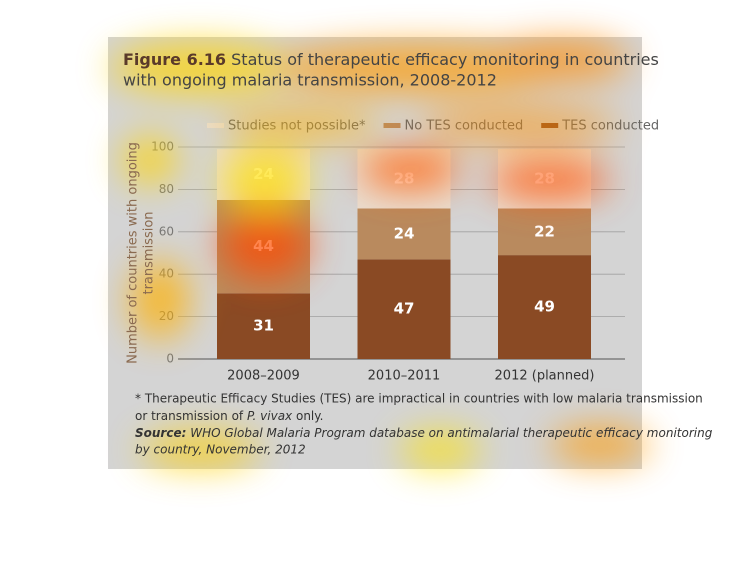  What do you see at coordinates (166, 316) in the screenshot?
I see `y-tick-label: 20` at bounding box center [166, 316].